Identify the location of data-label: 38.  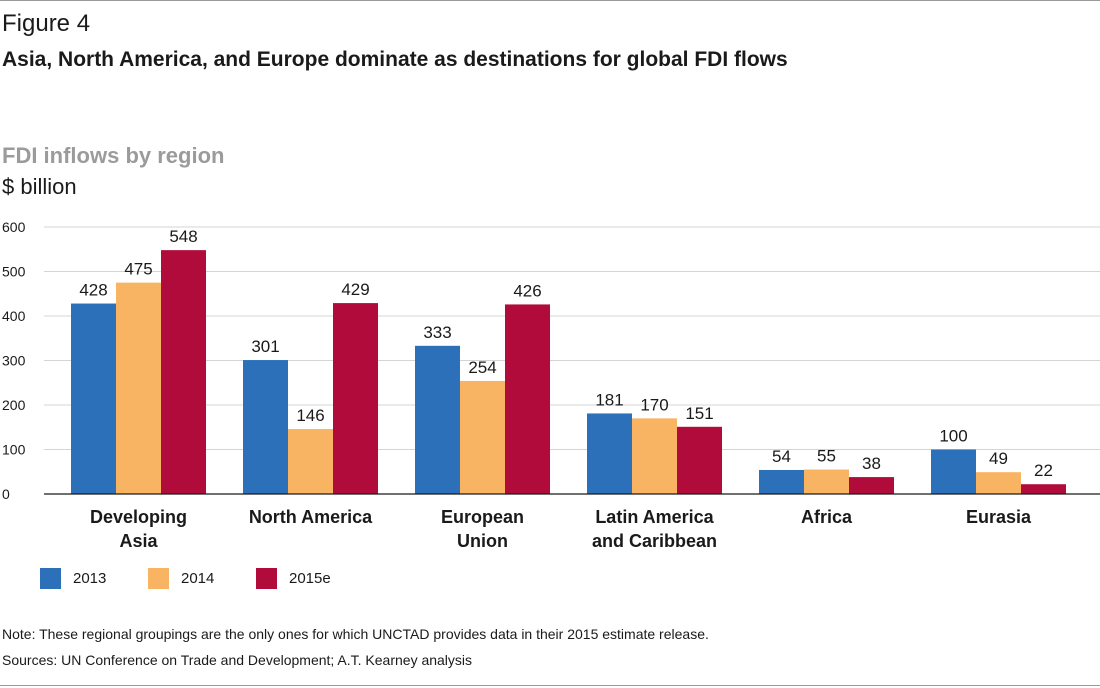
(871, 463).